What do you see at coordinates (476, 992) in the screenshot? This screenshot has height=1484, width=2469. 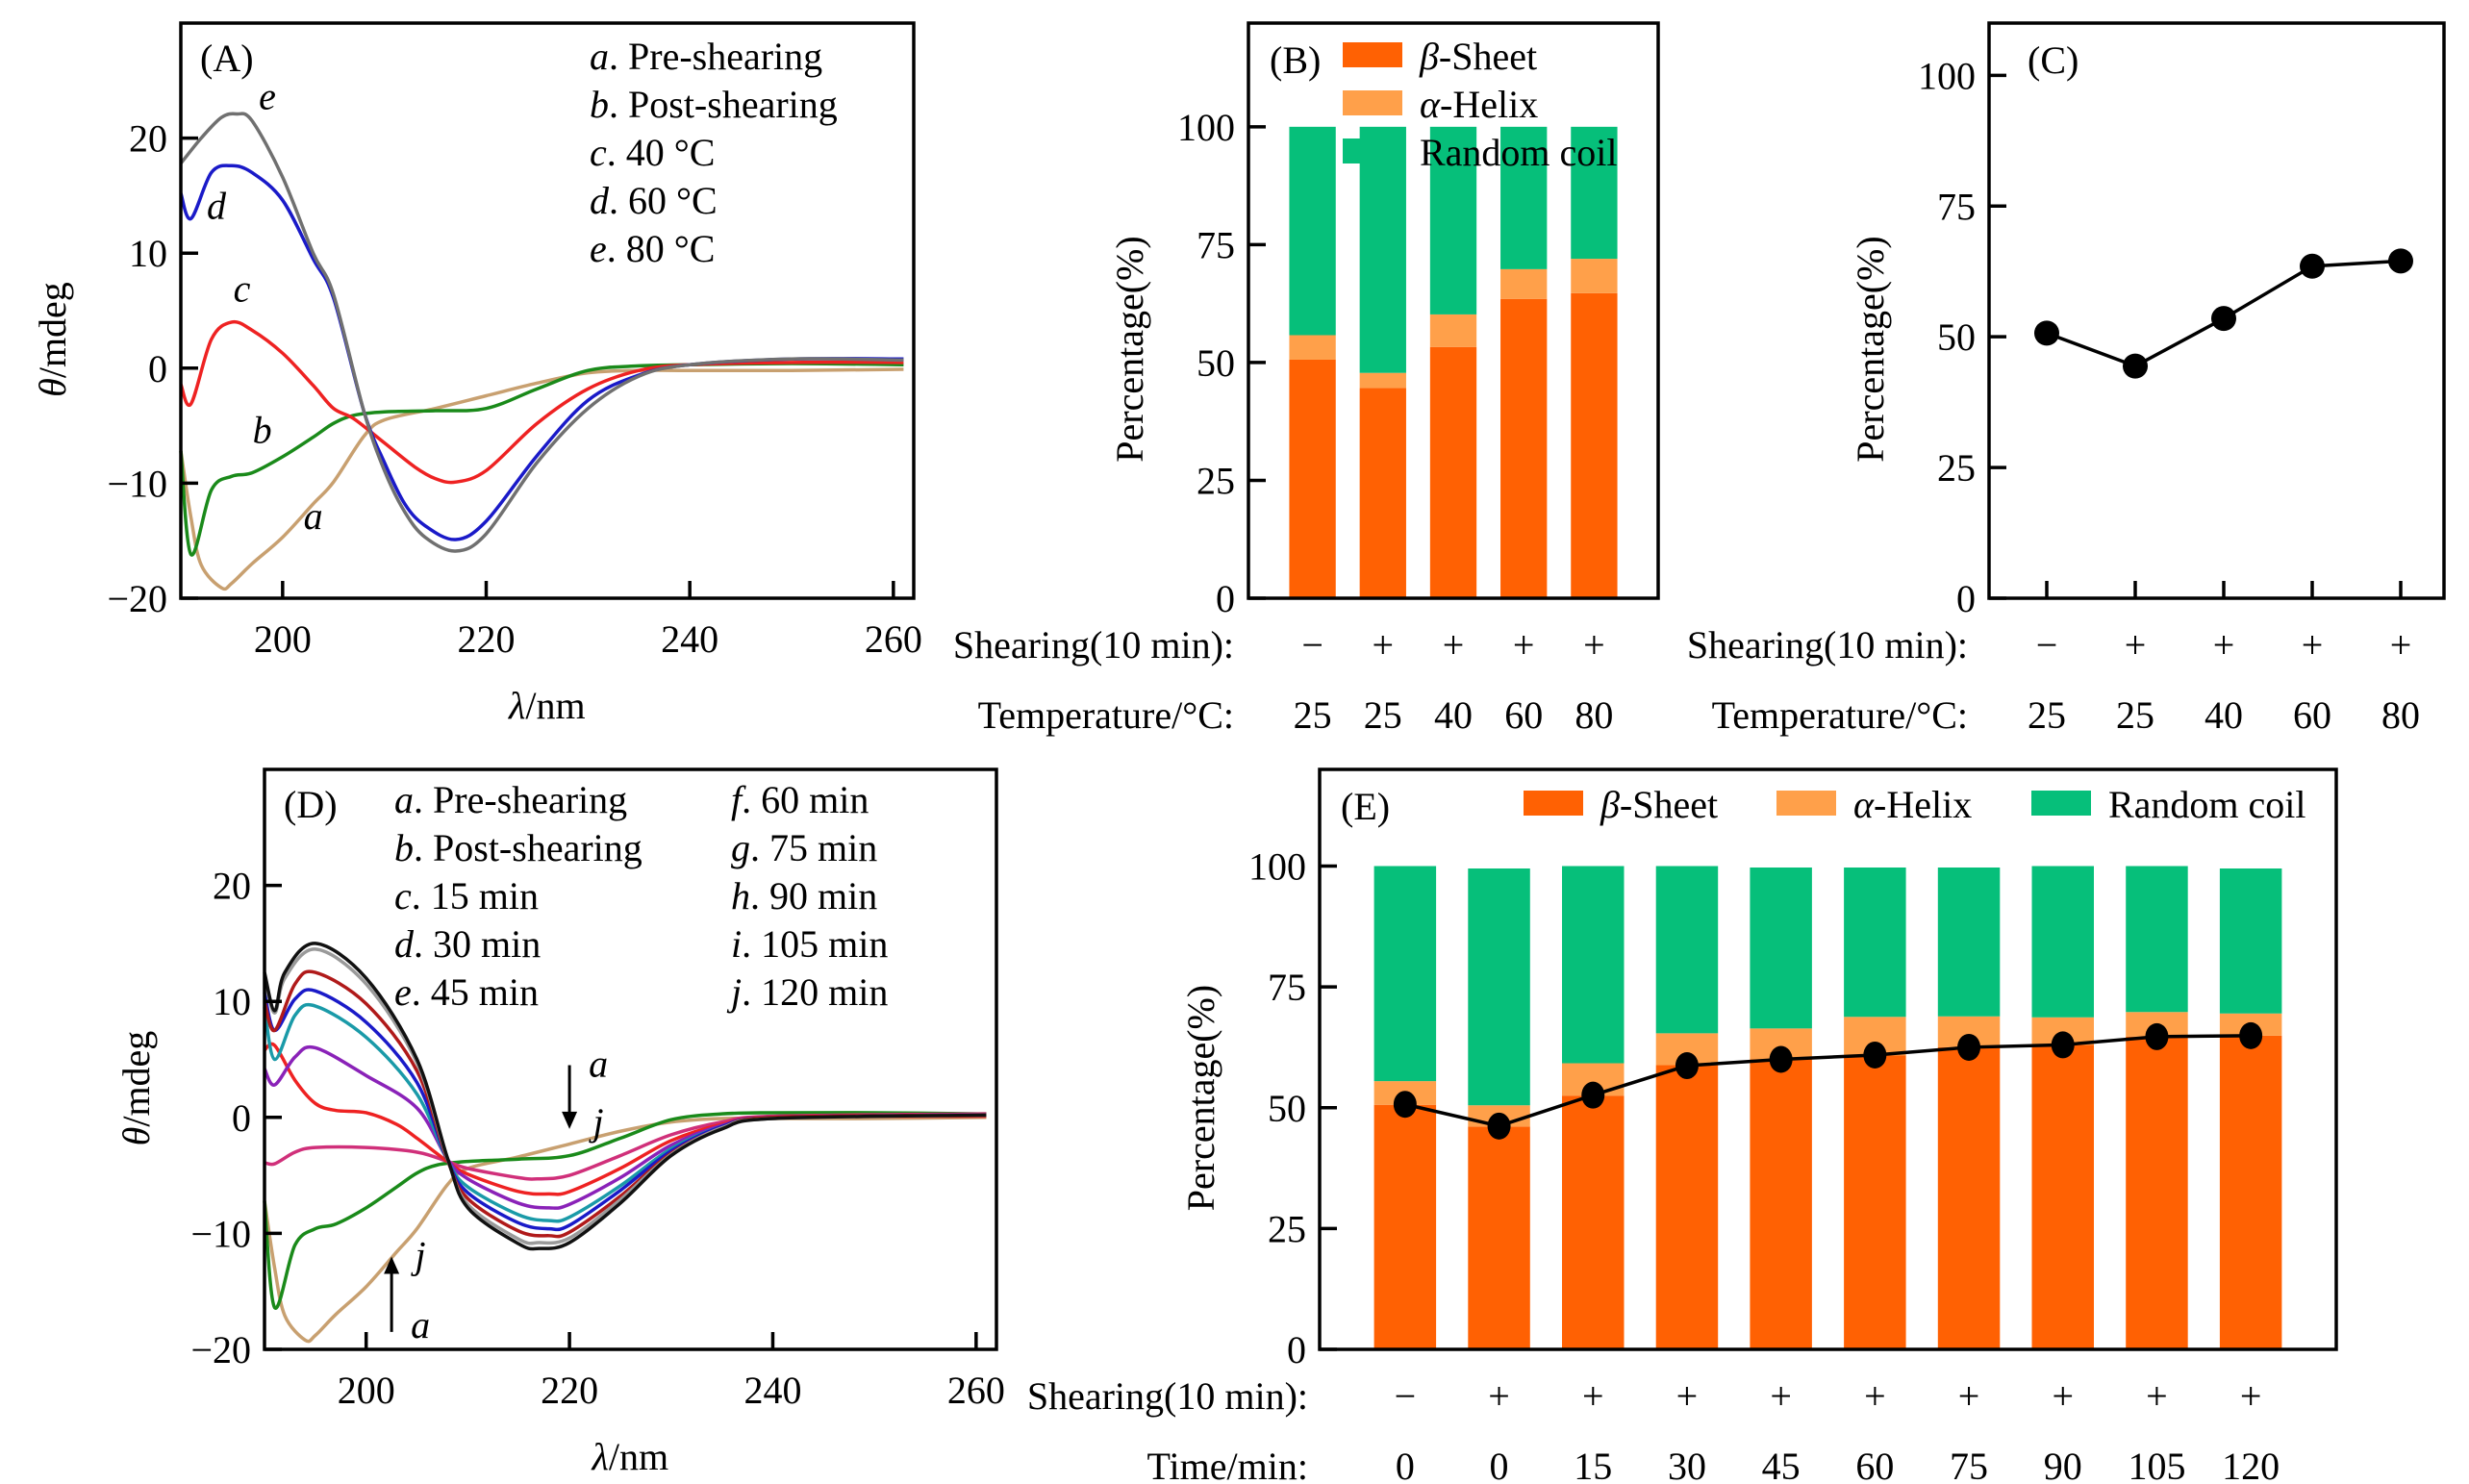 I see `legend-item-e-text: . 45 min` at bounding box center [476, 992].